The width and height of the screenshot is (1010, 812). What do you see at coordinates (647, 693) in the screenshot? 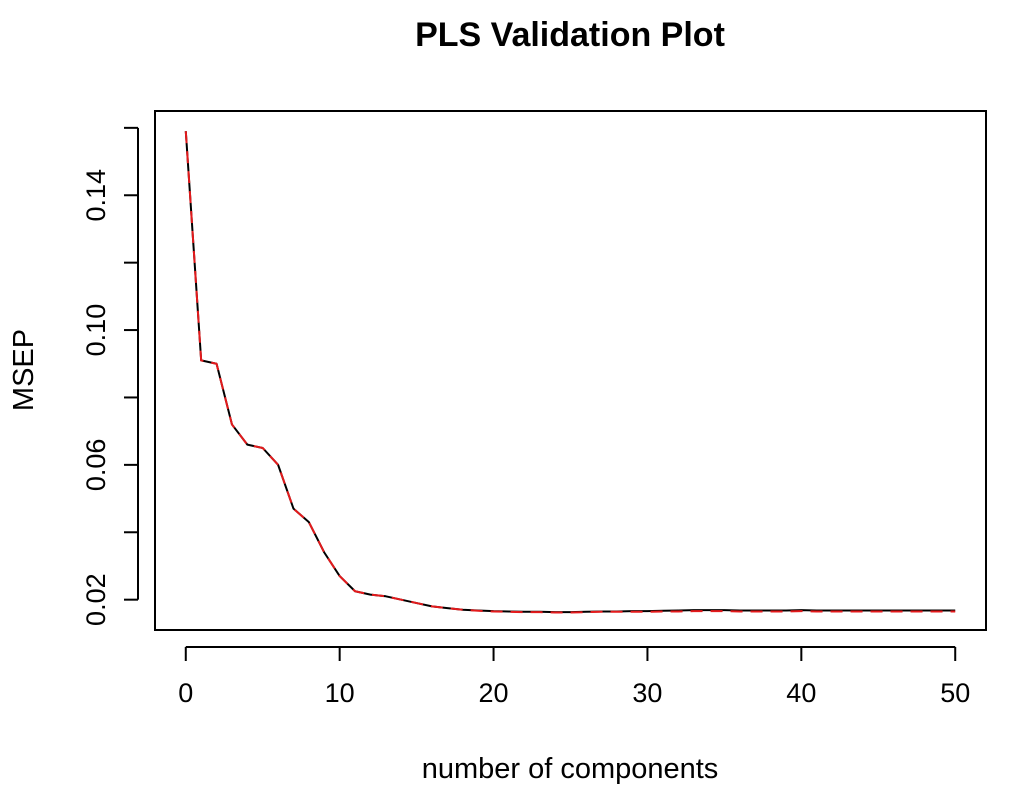
I see `x-tick-label: 30` at bounding box center [647, 693].